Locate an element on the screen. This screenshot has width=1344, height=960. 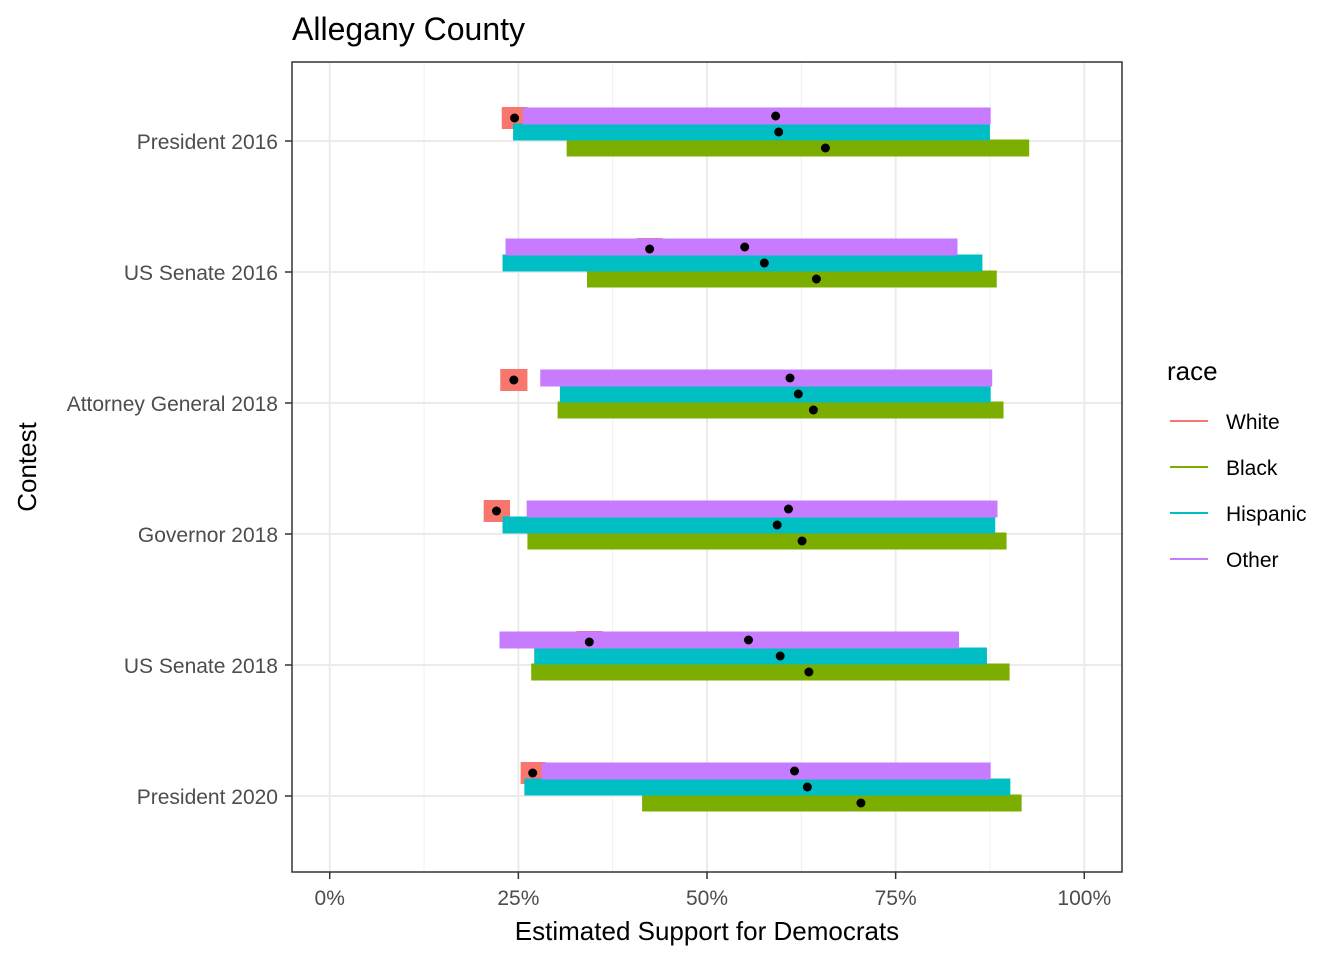
x-tick-label: 25% is located at coordinates (518, 898).